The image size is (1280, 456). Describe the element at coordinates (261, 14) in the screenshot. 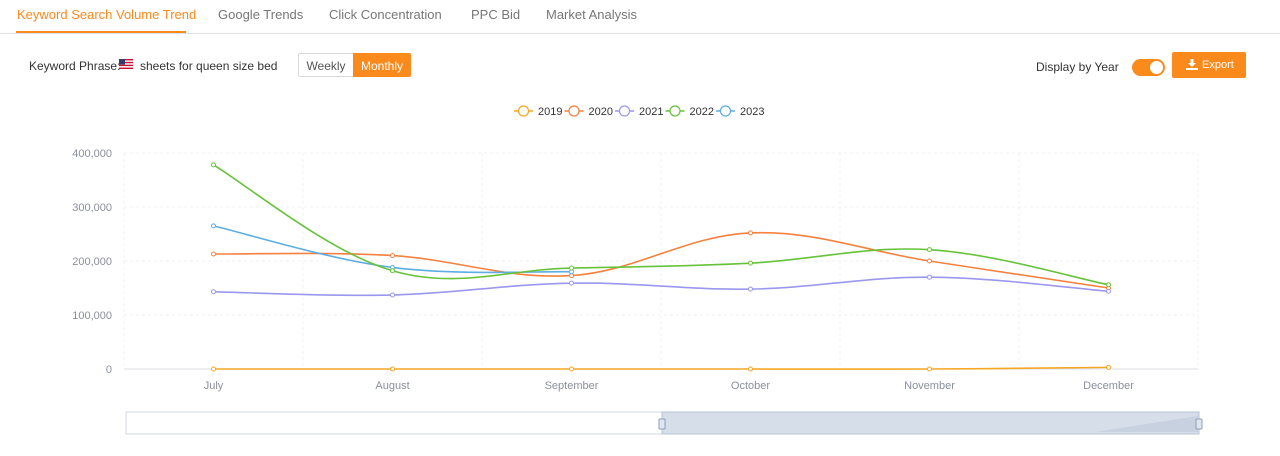

I see `tab-google-trends: Google Trends` at that location.